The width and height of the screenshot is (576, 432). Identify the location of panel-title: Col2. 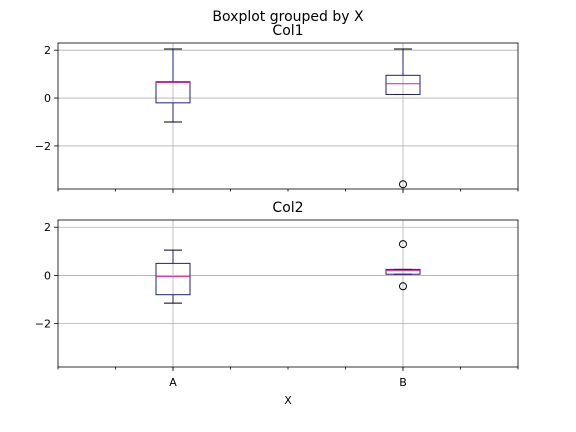
(287, 208).